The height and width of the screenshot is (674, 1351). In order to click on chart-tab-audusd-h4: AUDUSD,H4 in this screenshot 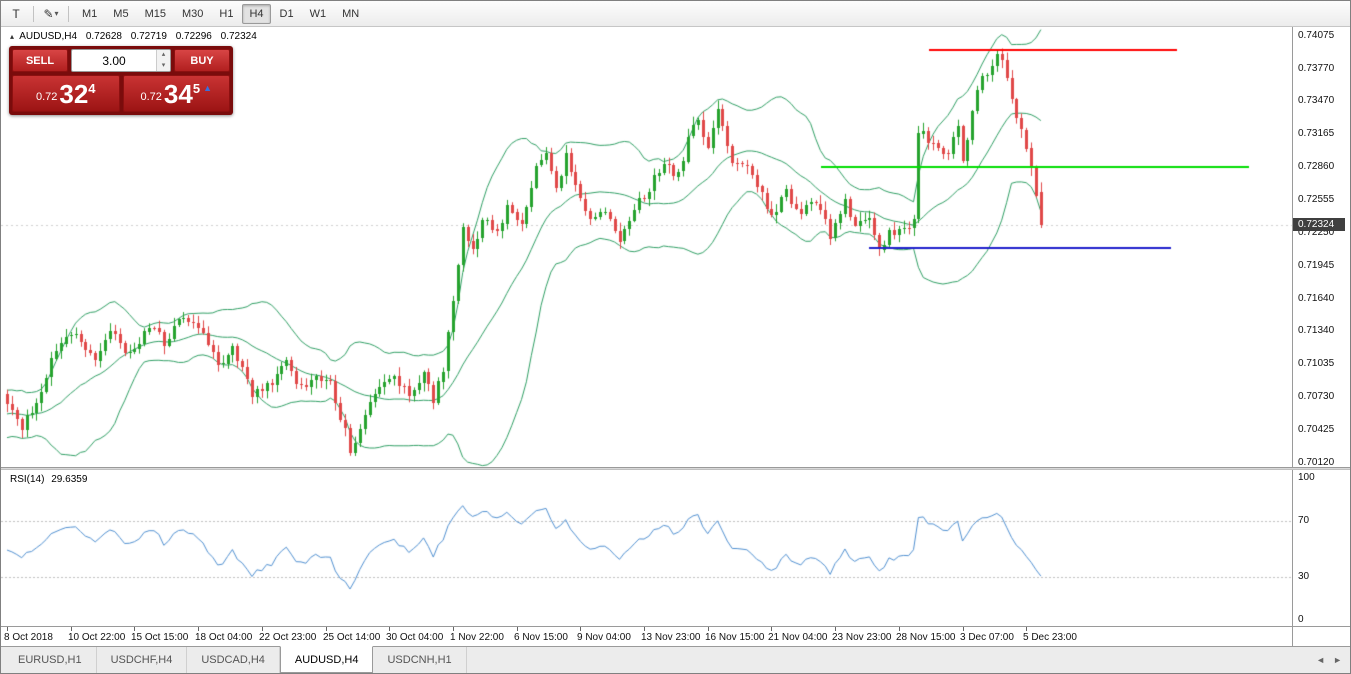, I will do `click(326, 659)`.